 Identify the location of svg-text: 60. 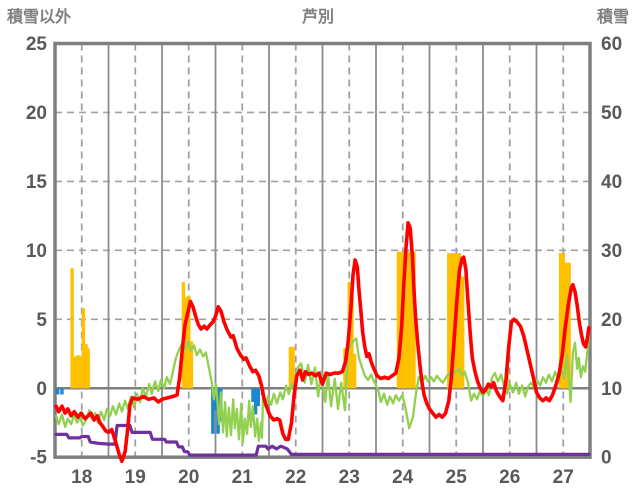
(611, 44).